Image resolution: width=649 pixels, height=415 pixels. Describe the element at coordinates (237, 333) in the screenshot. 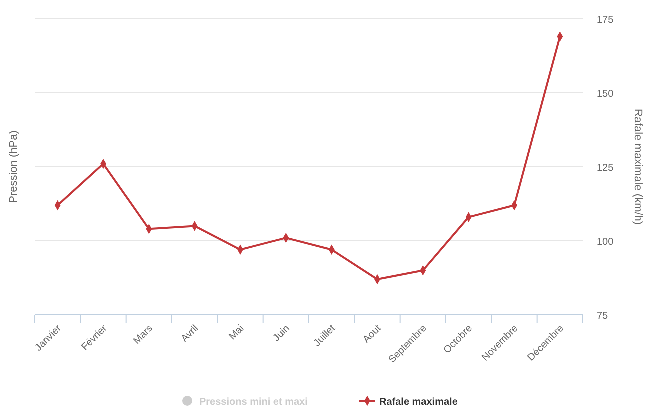

I see `x-tick-label: Mai` at that location.